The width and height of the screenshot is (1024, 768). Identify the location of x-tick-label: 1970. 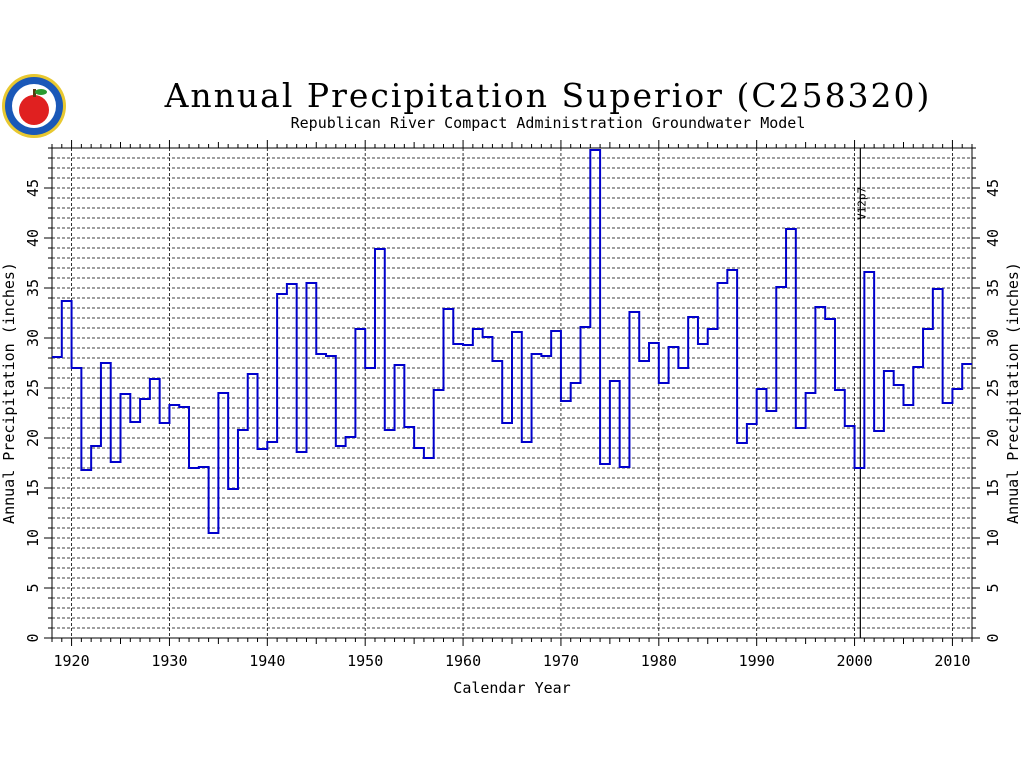
(561, 661).